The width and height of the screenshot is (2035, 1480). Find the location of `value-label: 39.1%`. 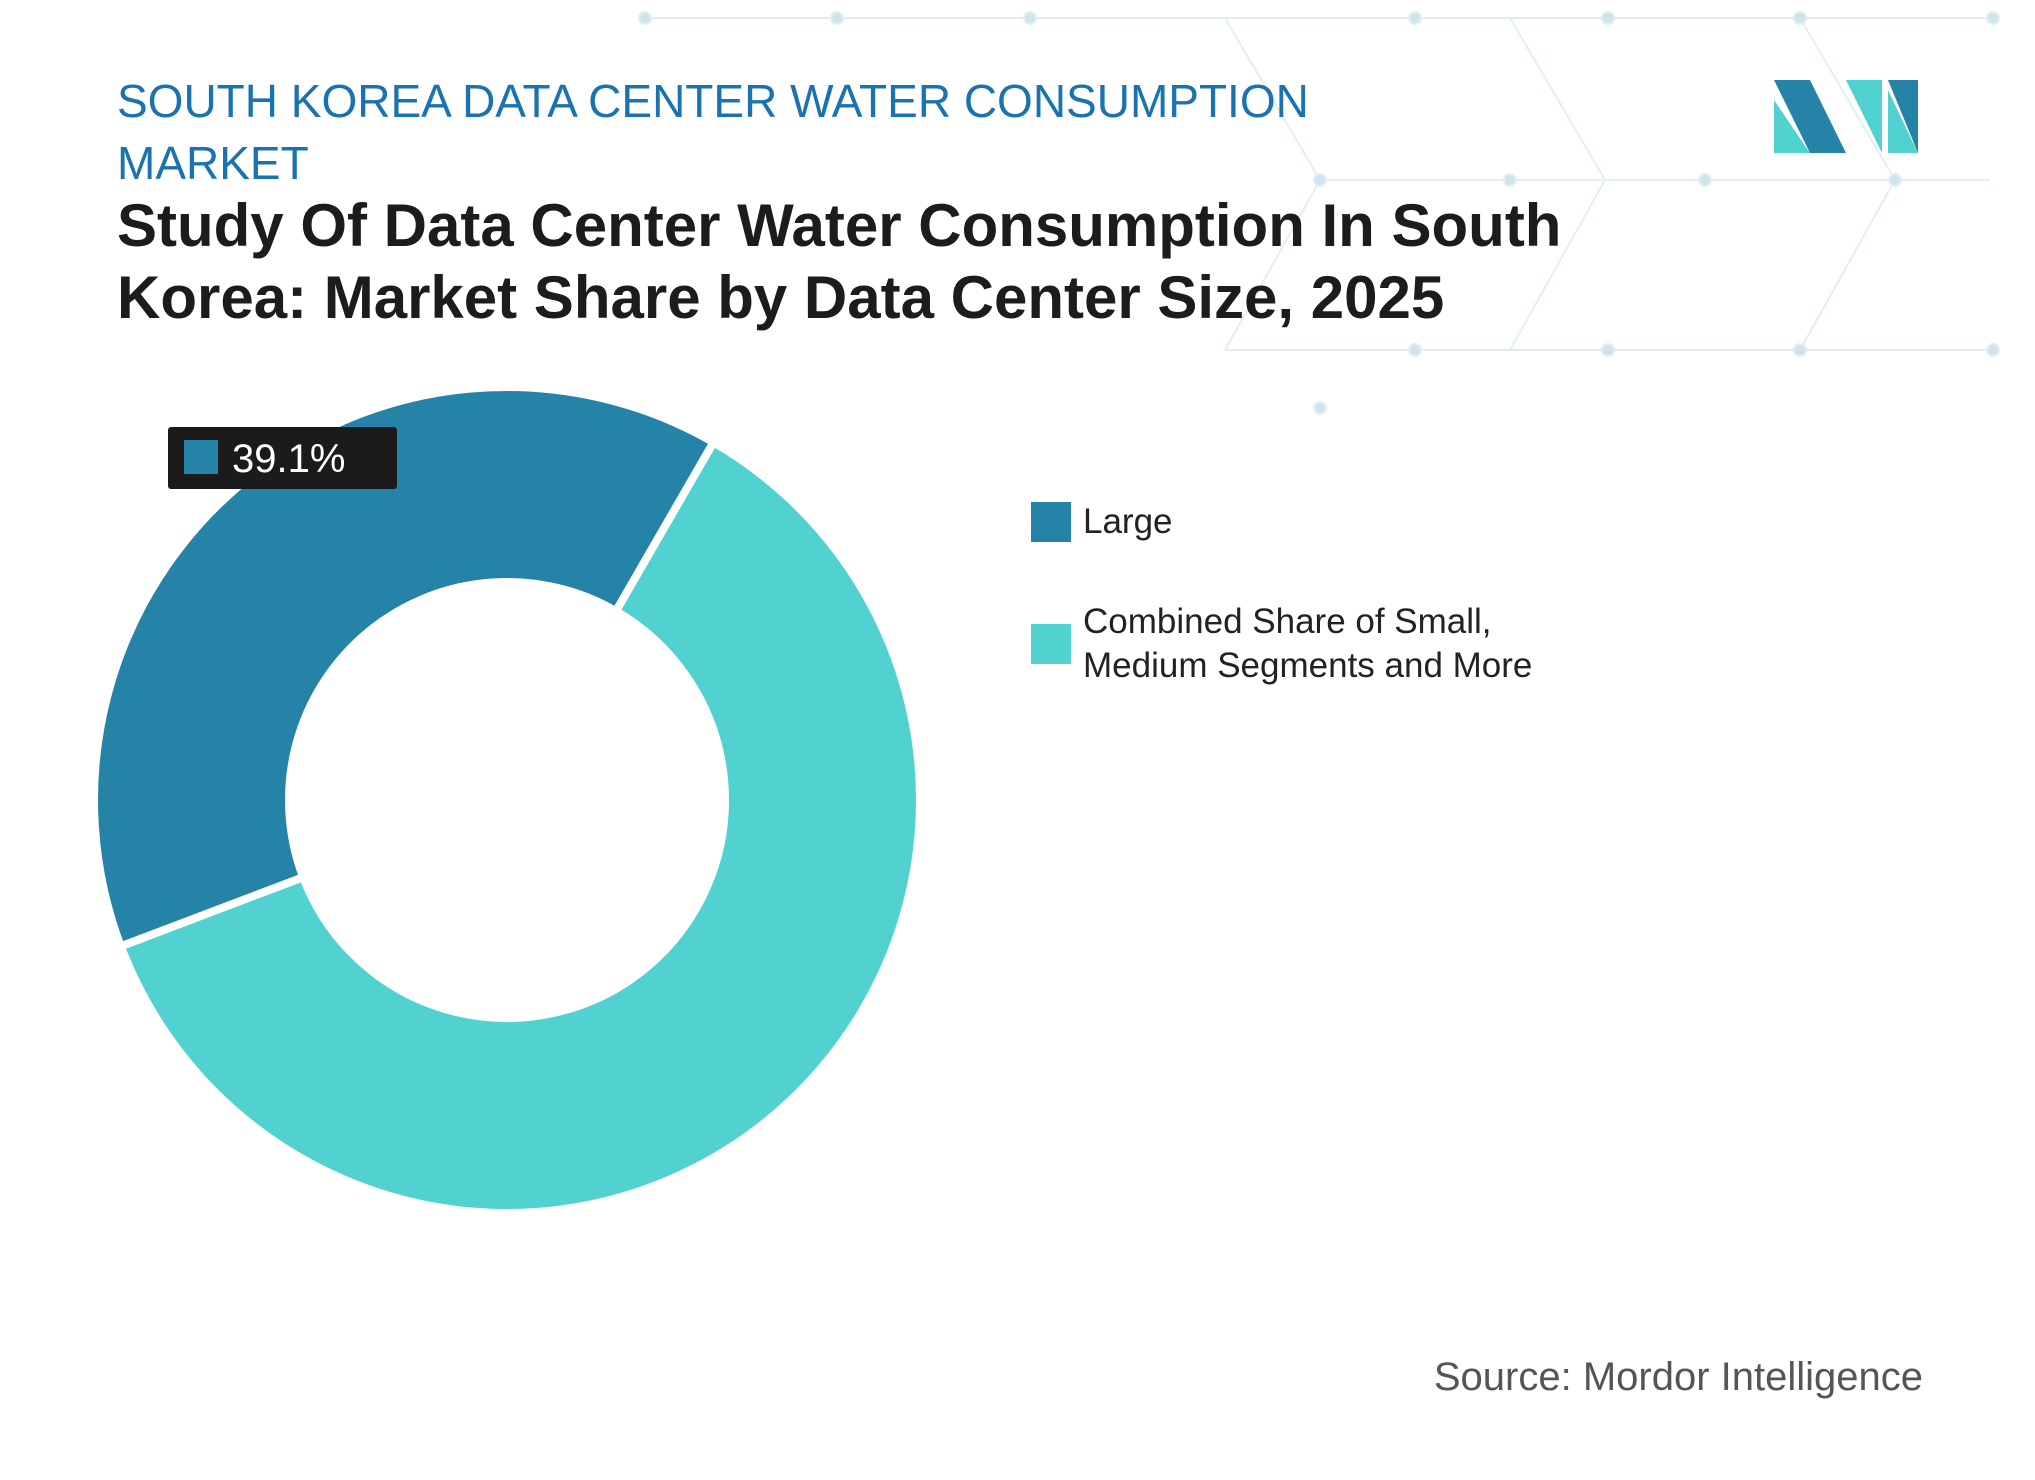

value-label: 39.1% is located at coordinates (282, 458).